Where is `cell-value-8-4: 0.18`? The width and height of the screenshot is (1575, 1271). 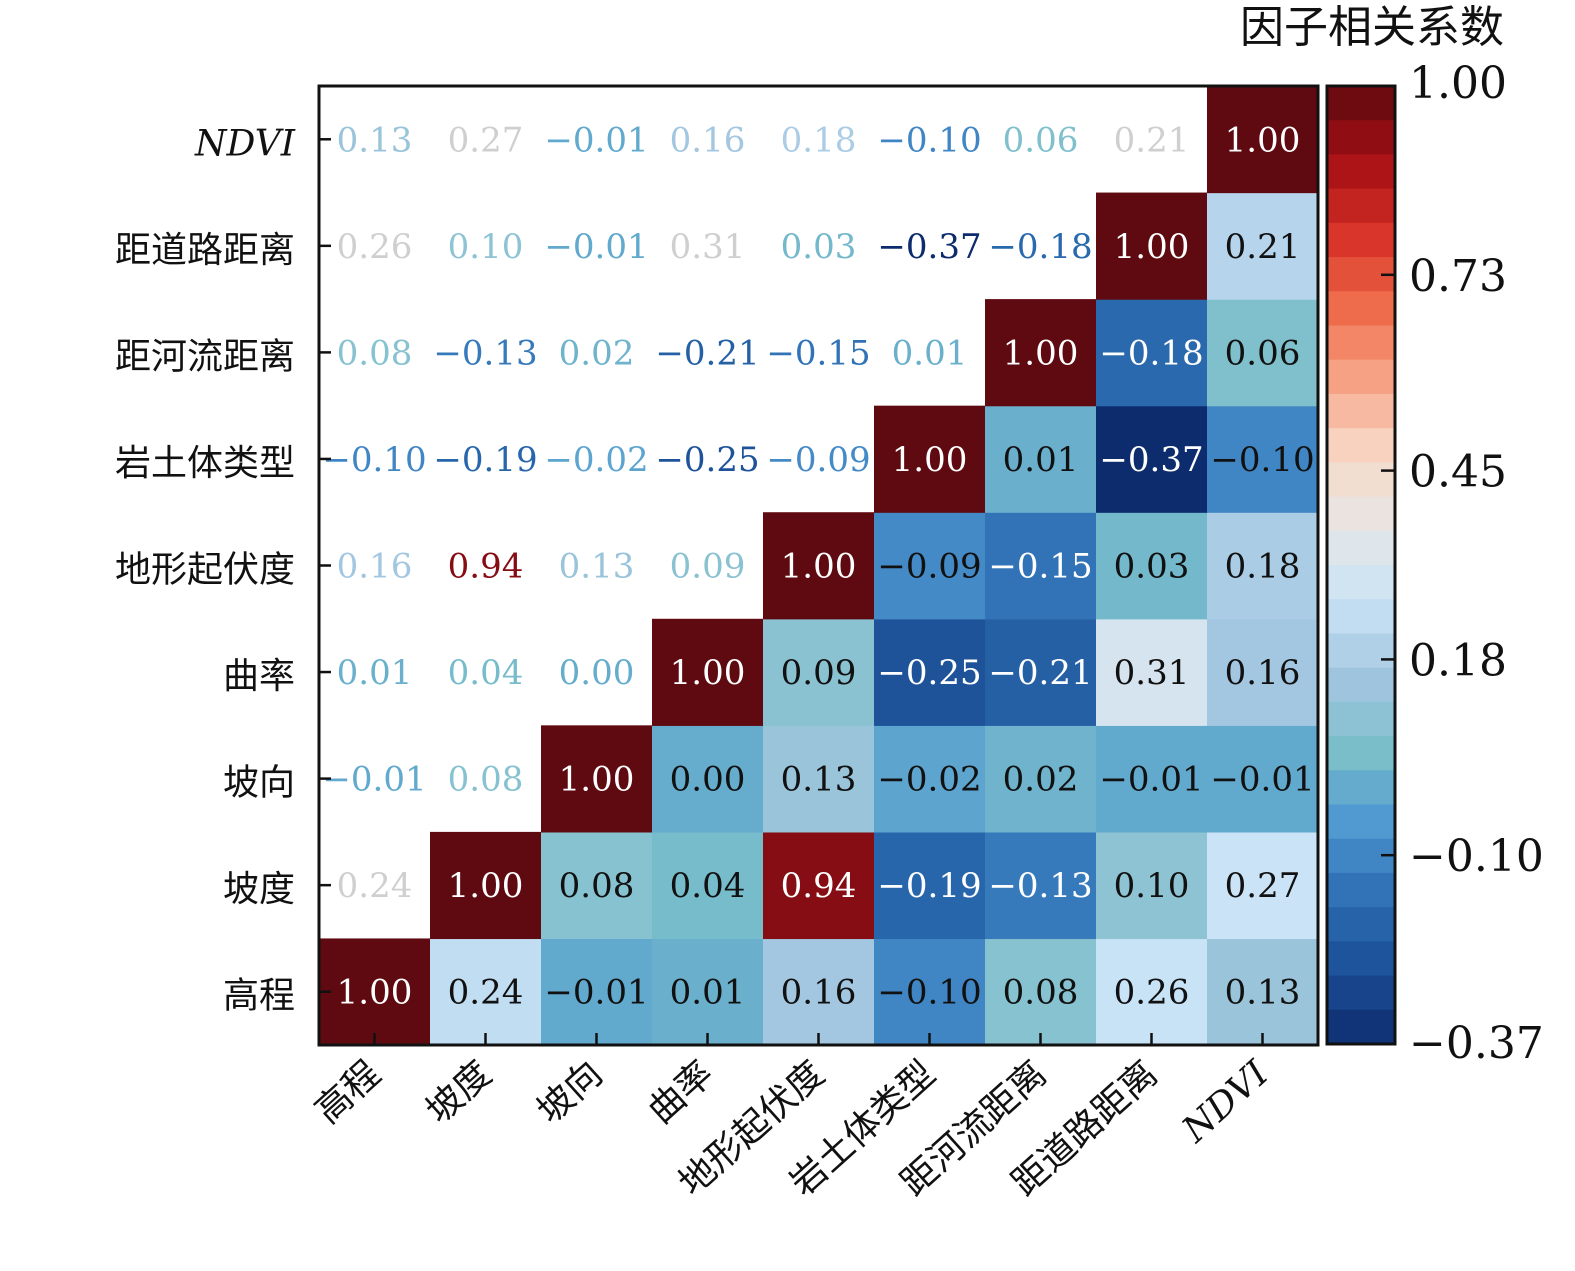 cell-value-8-4: 0.18 is located at coordinates (819, 140).